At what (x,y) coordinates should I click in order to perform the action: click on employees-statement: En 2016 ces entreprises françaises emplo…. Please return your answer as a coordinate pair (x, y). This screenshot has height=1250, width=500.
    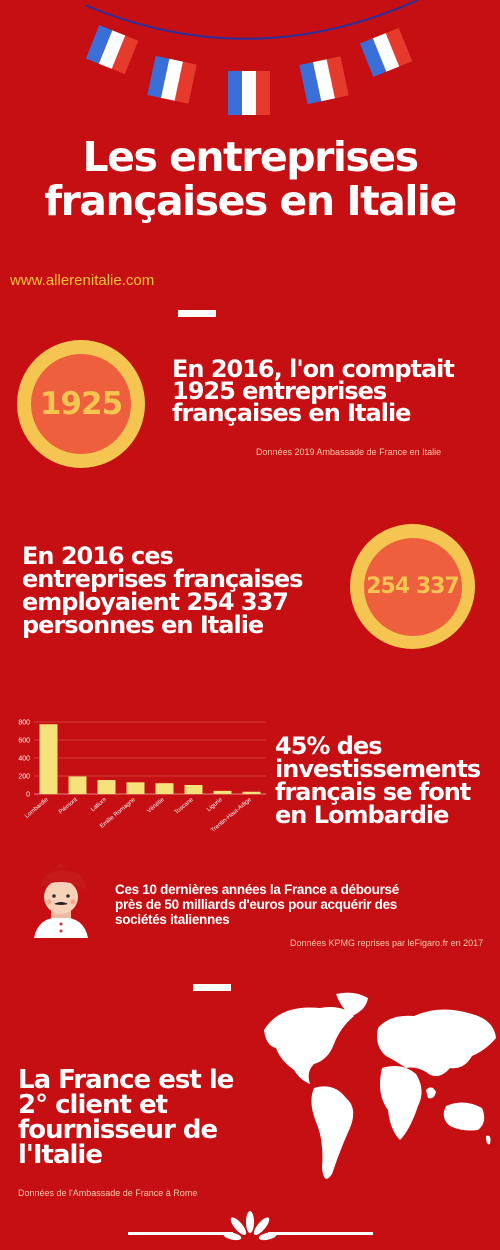
    Looking at the image, I should click on (162, 590).